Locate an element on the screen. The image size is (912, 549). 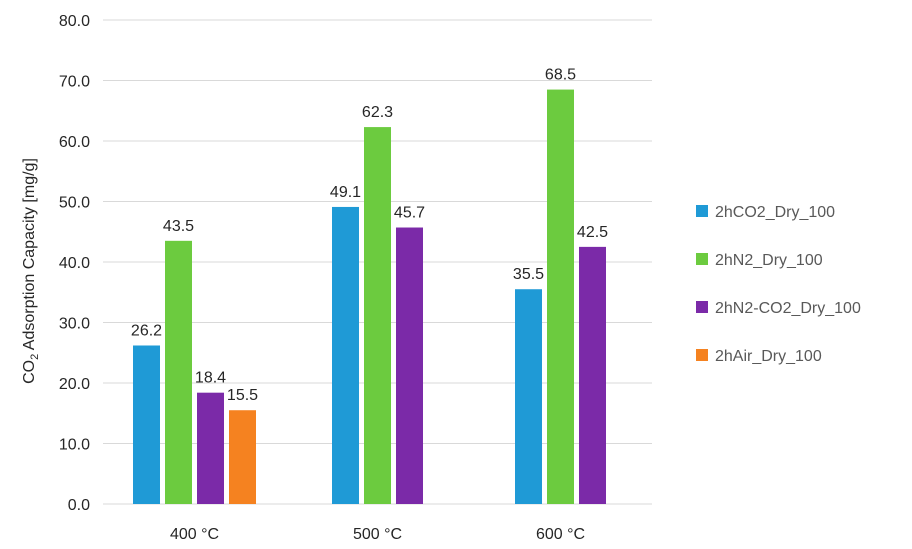
legend-label: 2hN2_Dry_100 is located at coordinates (769, 260).